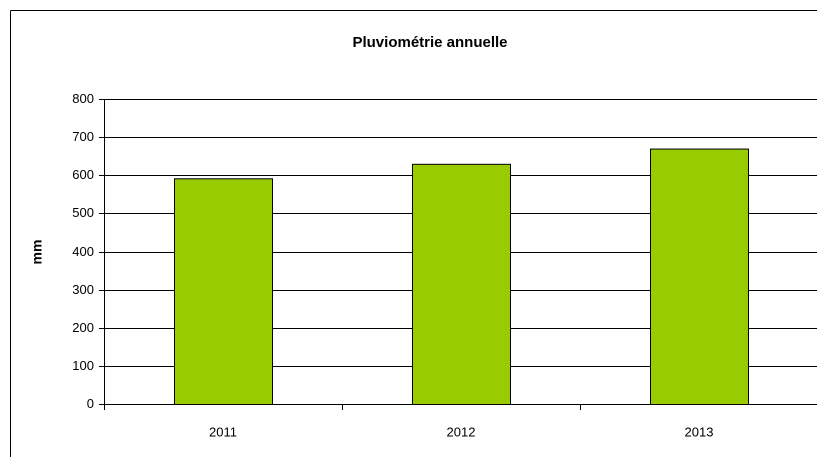  I want to click on y-tick-label: 200, so click(83, 327).